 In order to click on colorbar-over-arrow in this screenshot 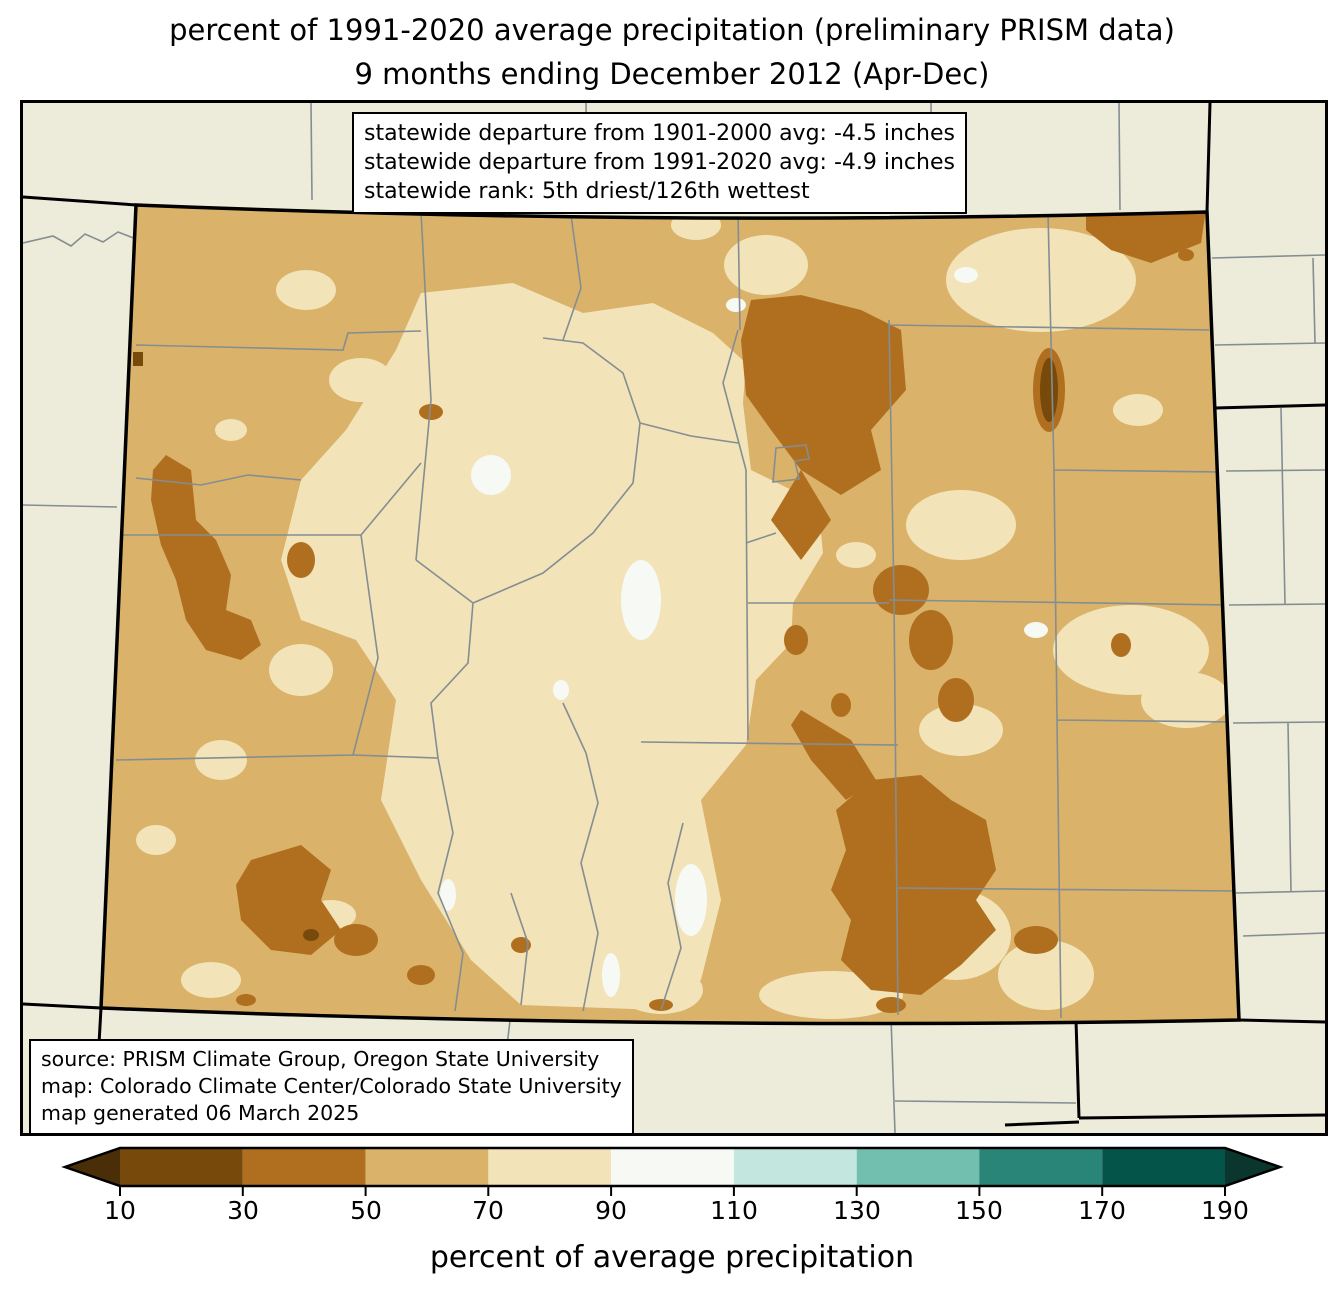, I will do `click(1252, 1167)`.